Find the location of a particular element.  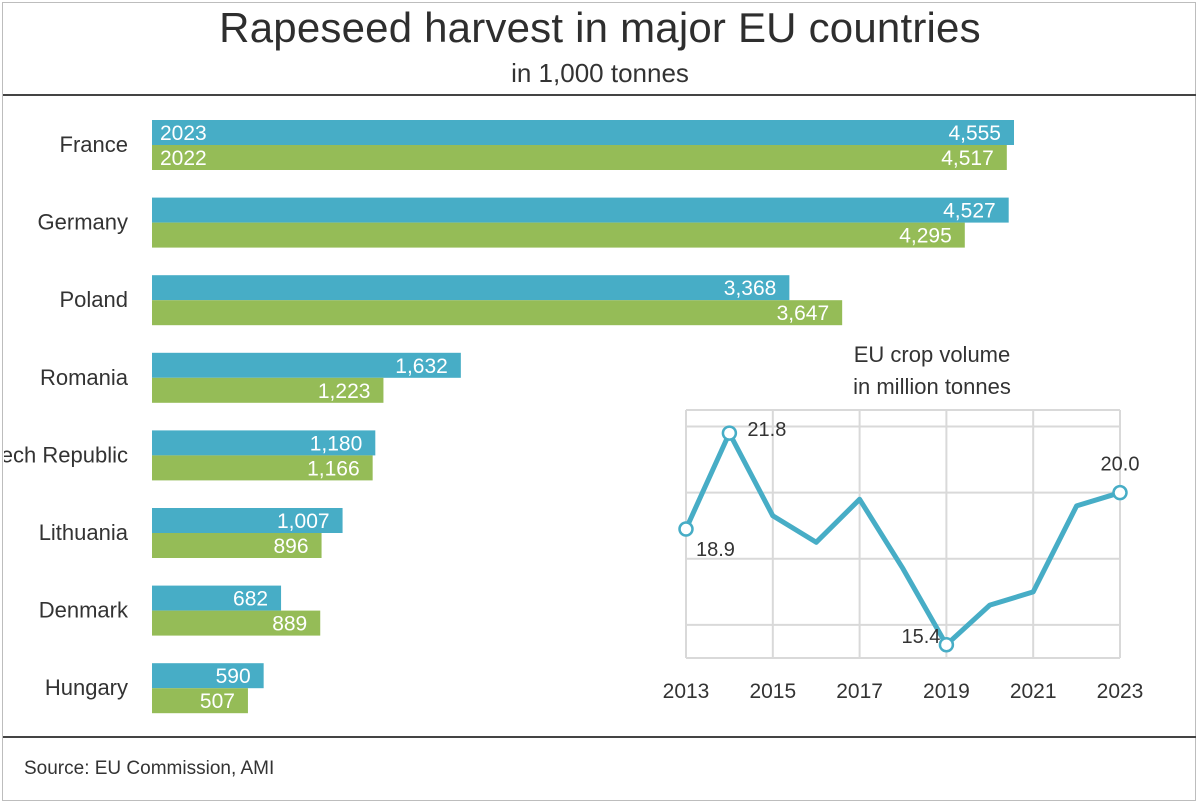

bar-value-label: 896 is located at coordinates (291, 546).